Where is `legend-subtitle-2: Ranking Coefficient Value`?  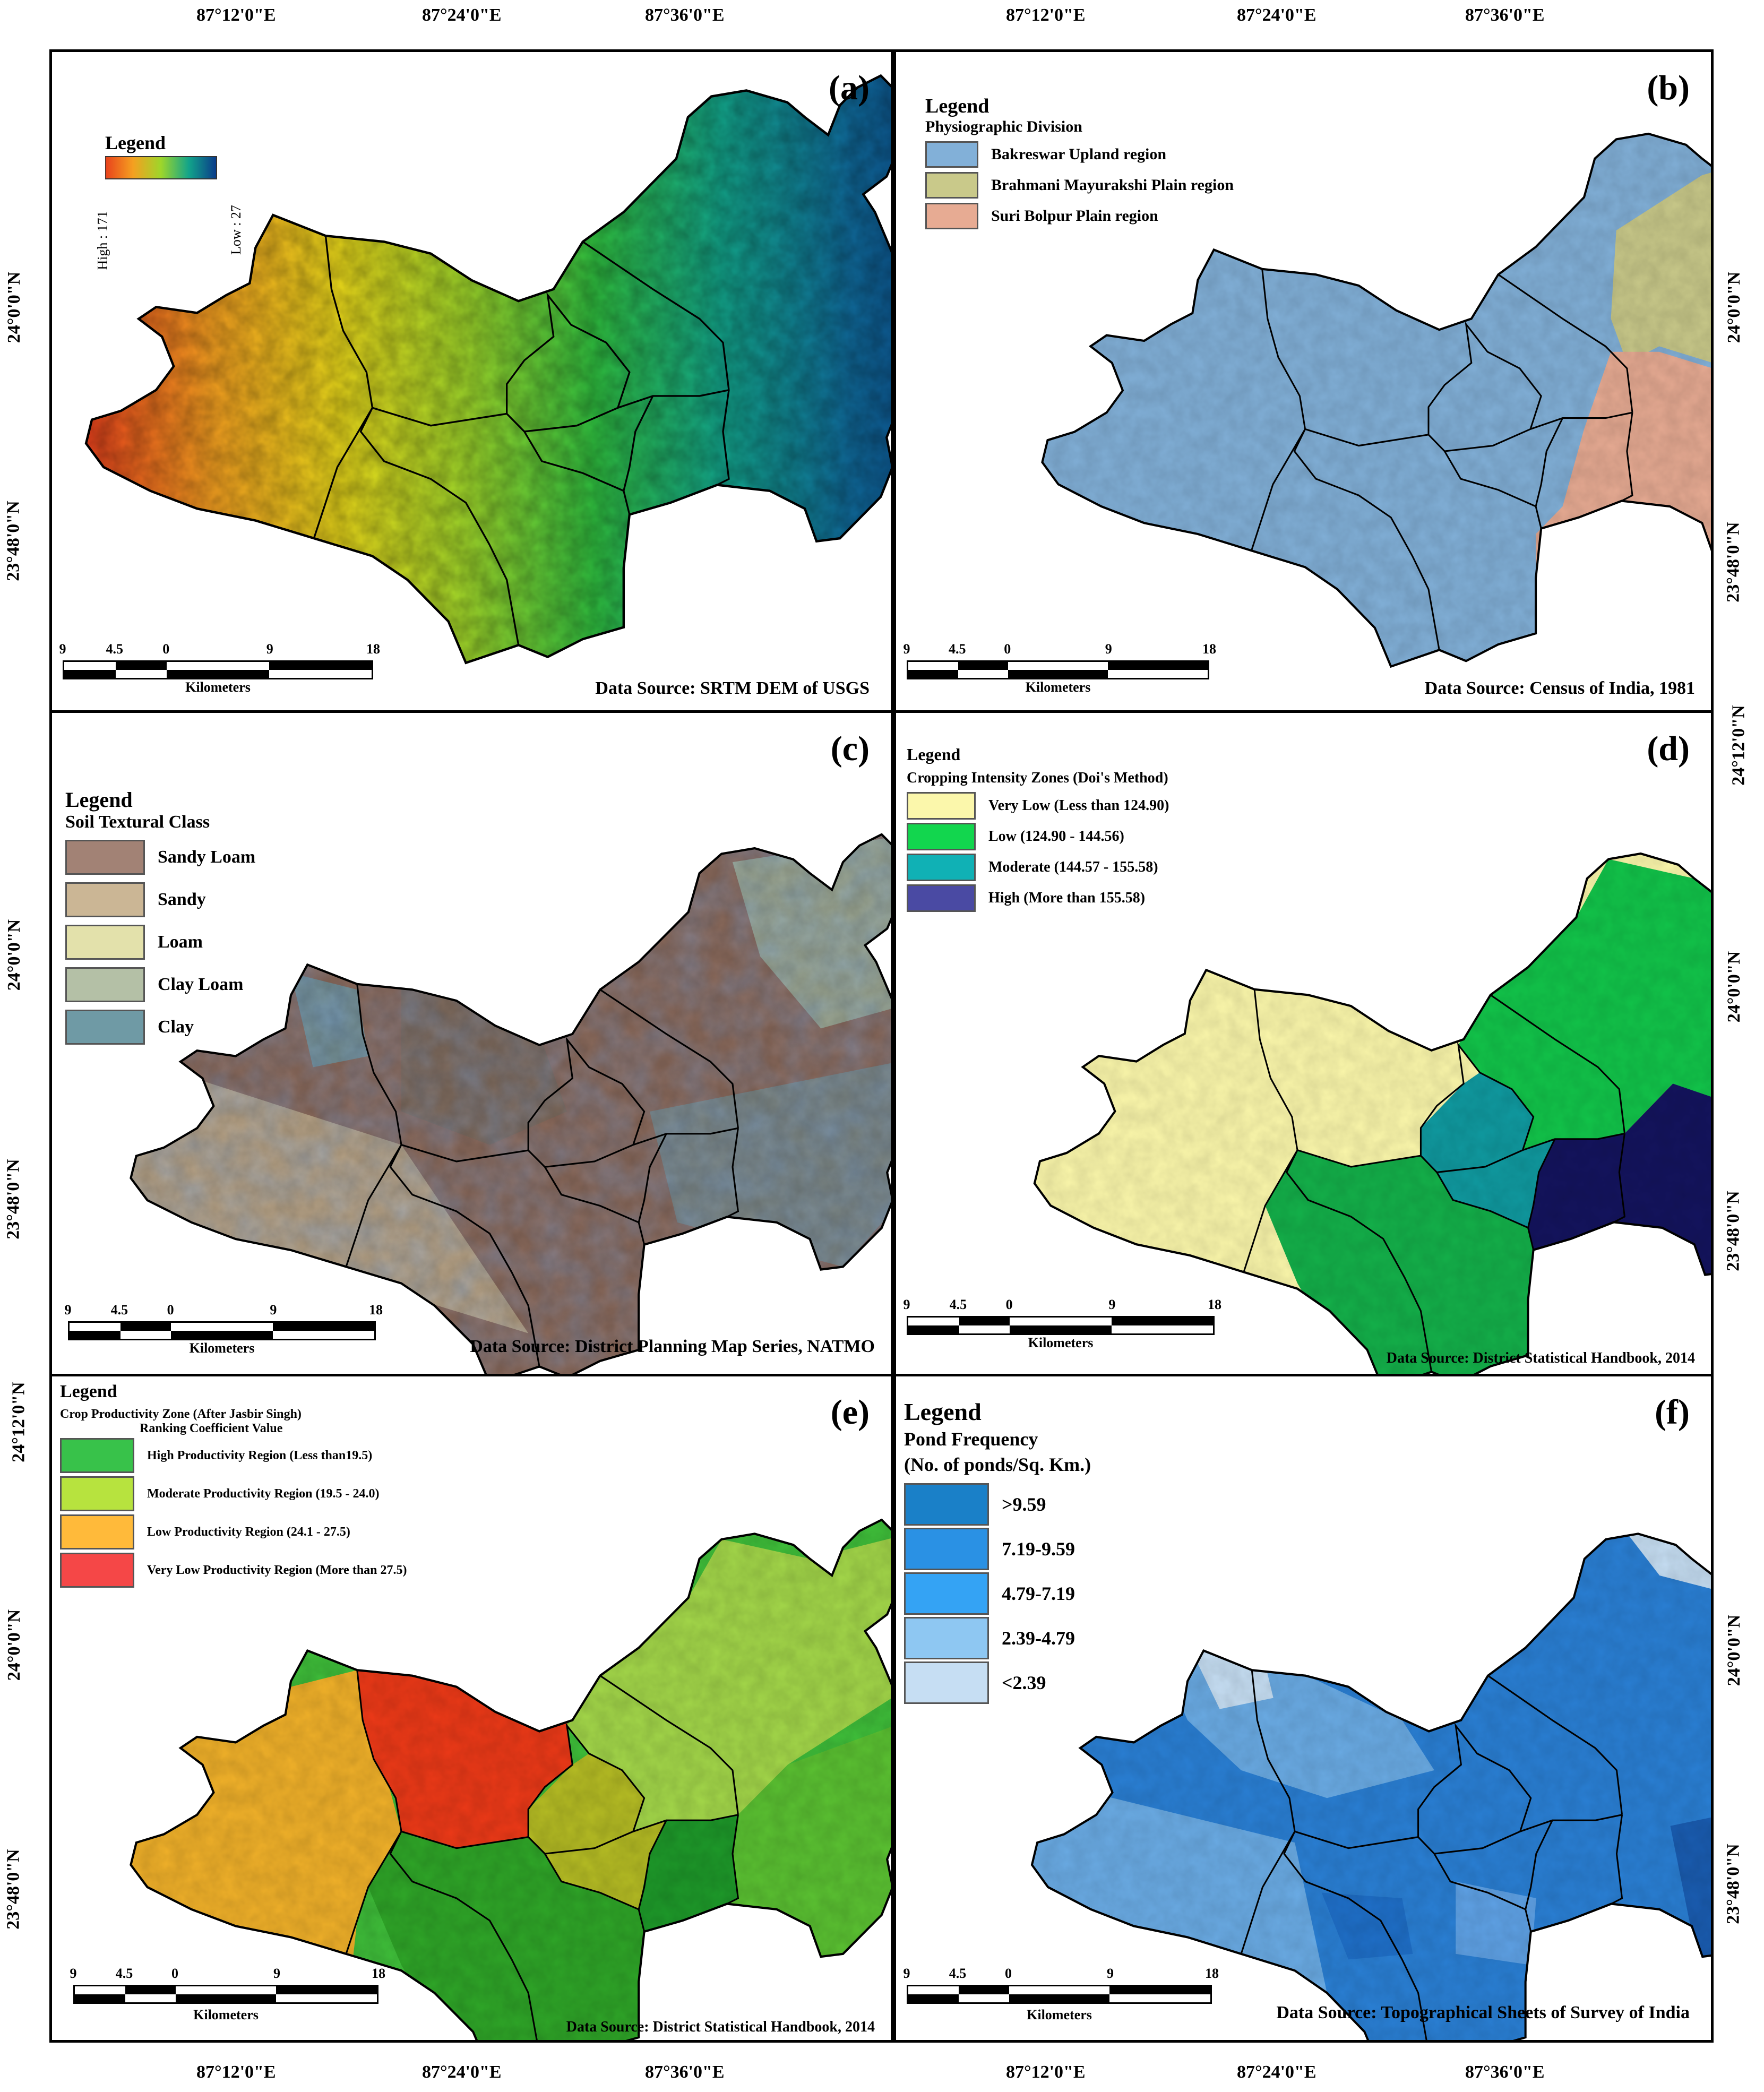
legend-subtitle-2: Ranking Coefficient Value is located at coordinates (211, 1428).